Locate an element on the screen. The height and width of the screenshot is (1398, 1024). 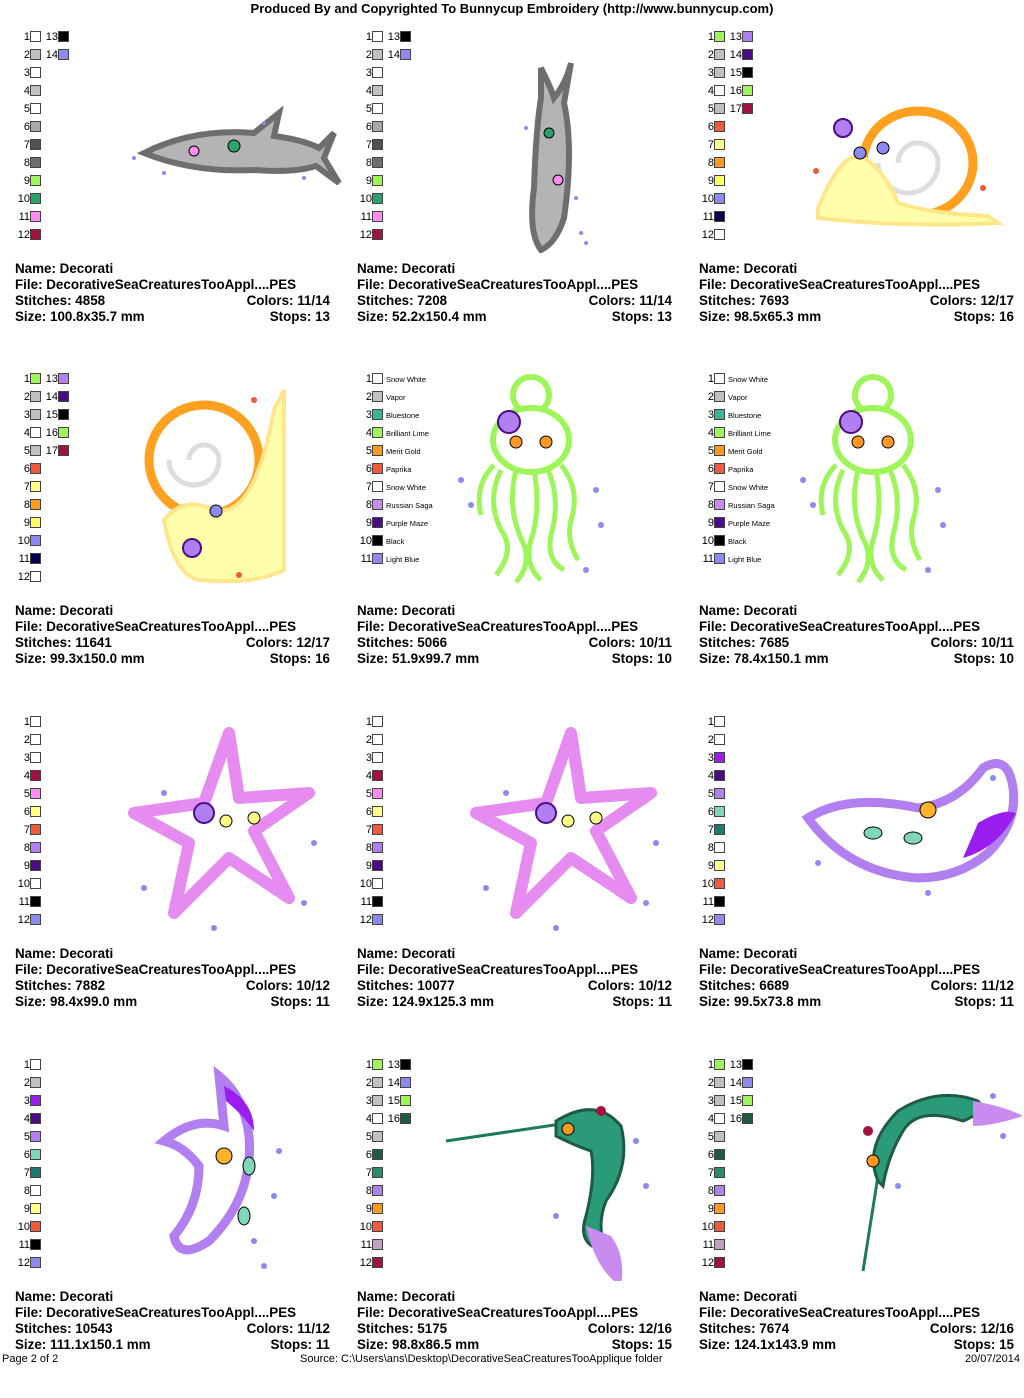
stitches-label: Stitches: is located at coordinates (43, 985).